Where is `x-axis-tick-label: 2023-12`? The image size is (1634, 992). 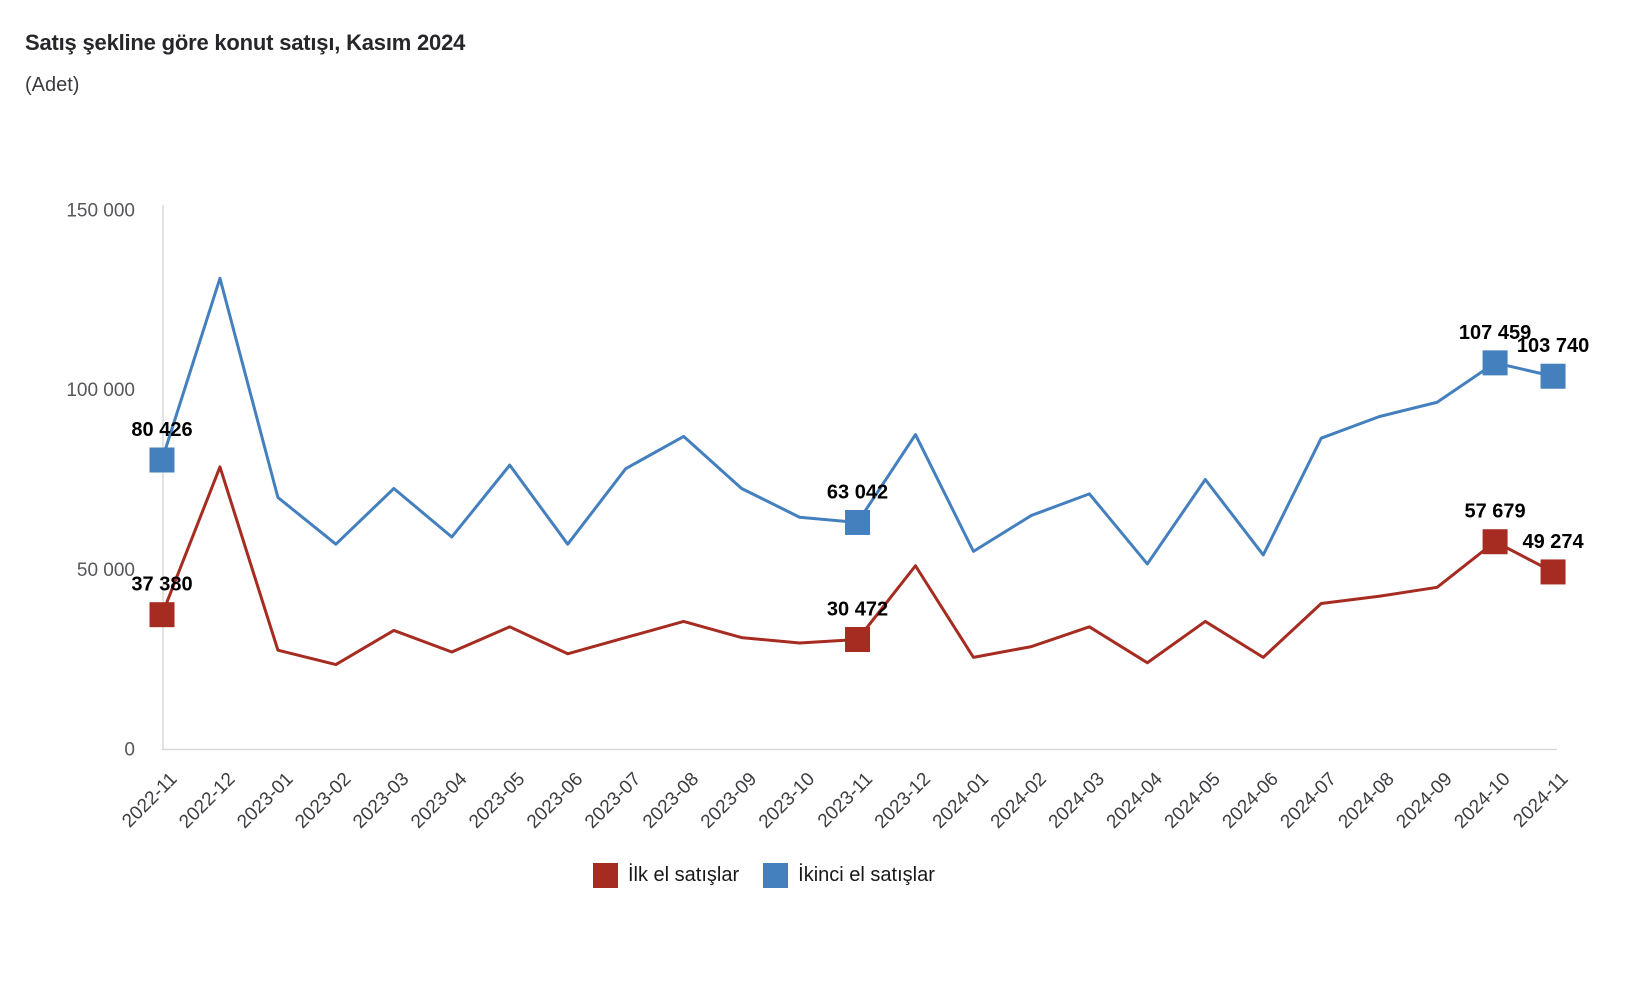 x-axis-tick-label: 2023-12 is located at coordinates (903, 801).